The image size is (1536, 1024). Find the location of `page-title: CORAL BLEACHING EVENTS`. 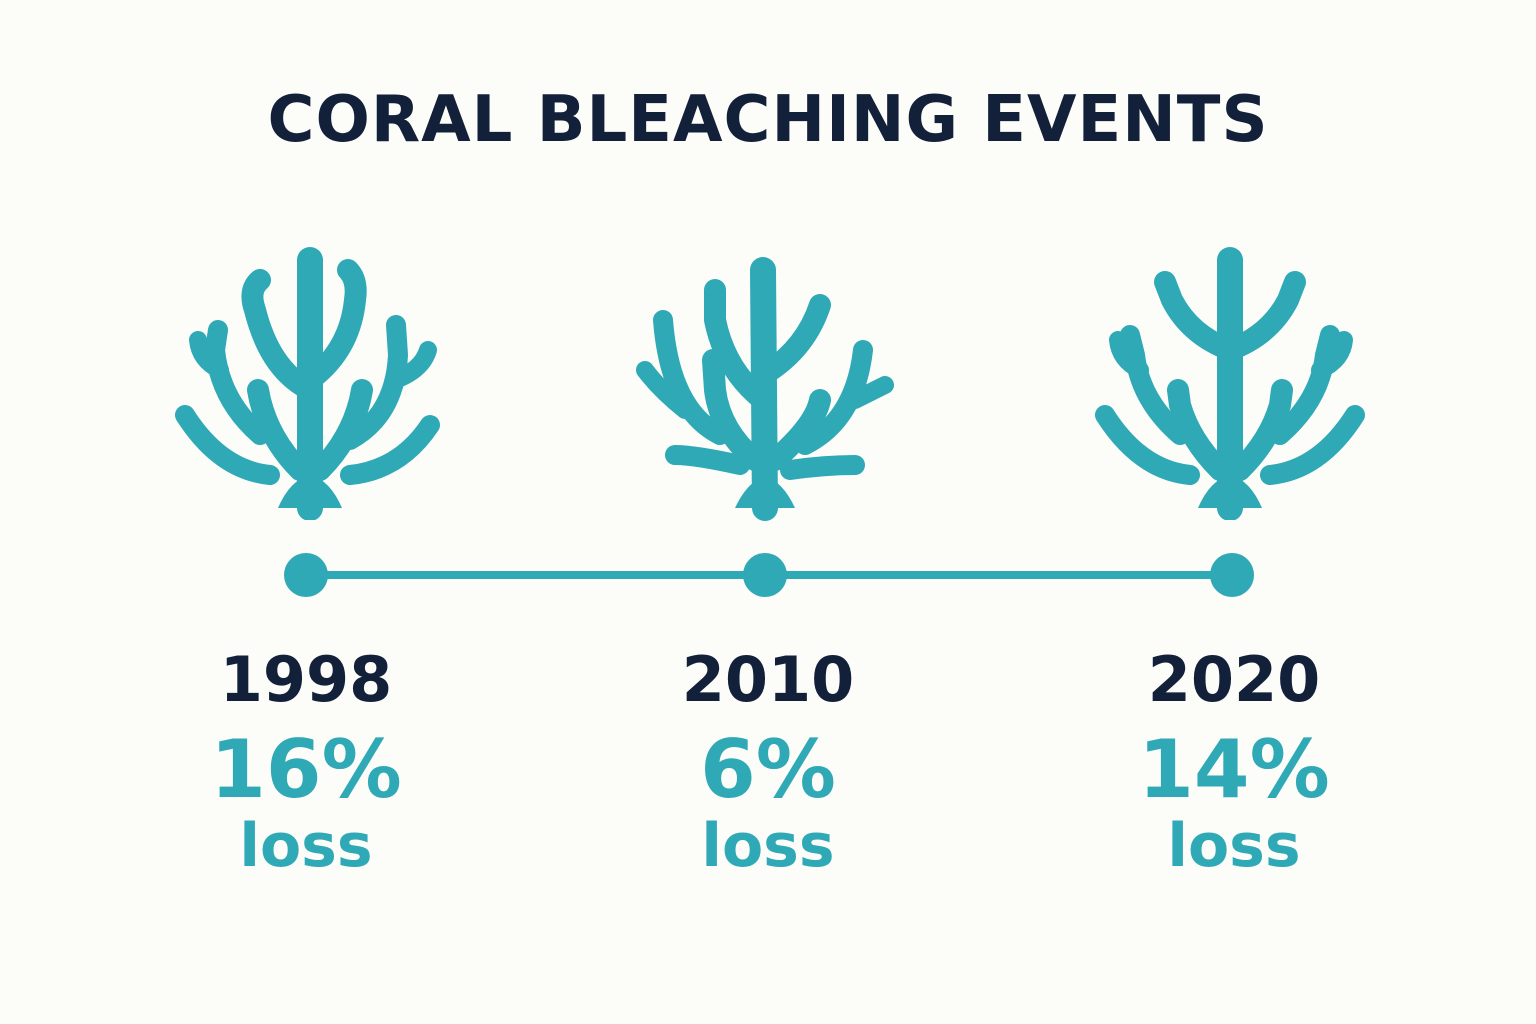

page-title: CORAL BLEACHING EVENTS is located at coordinates (768, 120).